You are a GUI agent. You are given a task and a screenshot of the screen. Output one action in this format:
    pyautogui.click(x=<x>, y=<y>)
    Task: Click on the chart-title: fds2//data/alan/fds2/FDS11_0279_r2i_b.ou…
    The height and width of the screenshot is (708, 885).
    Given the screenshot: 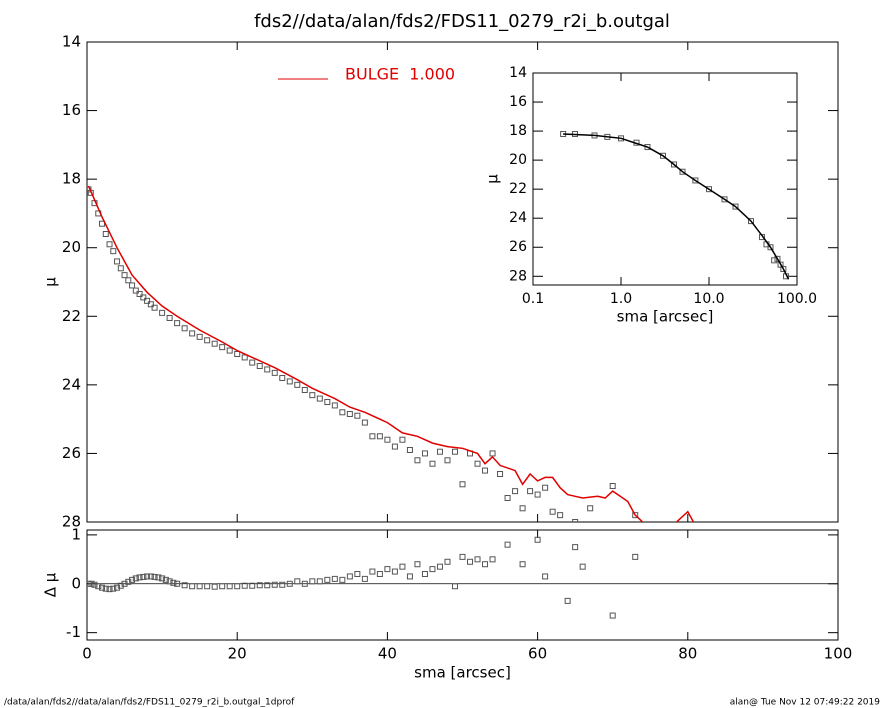 What is the action you would take?
    pyautogui.click(x=462, y=21)
    